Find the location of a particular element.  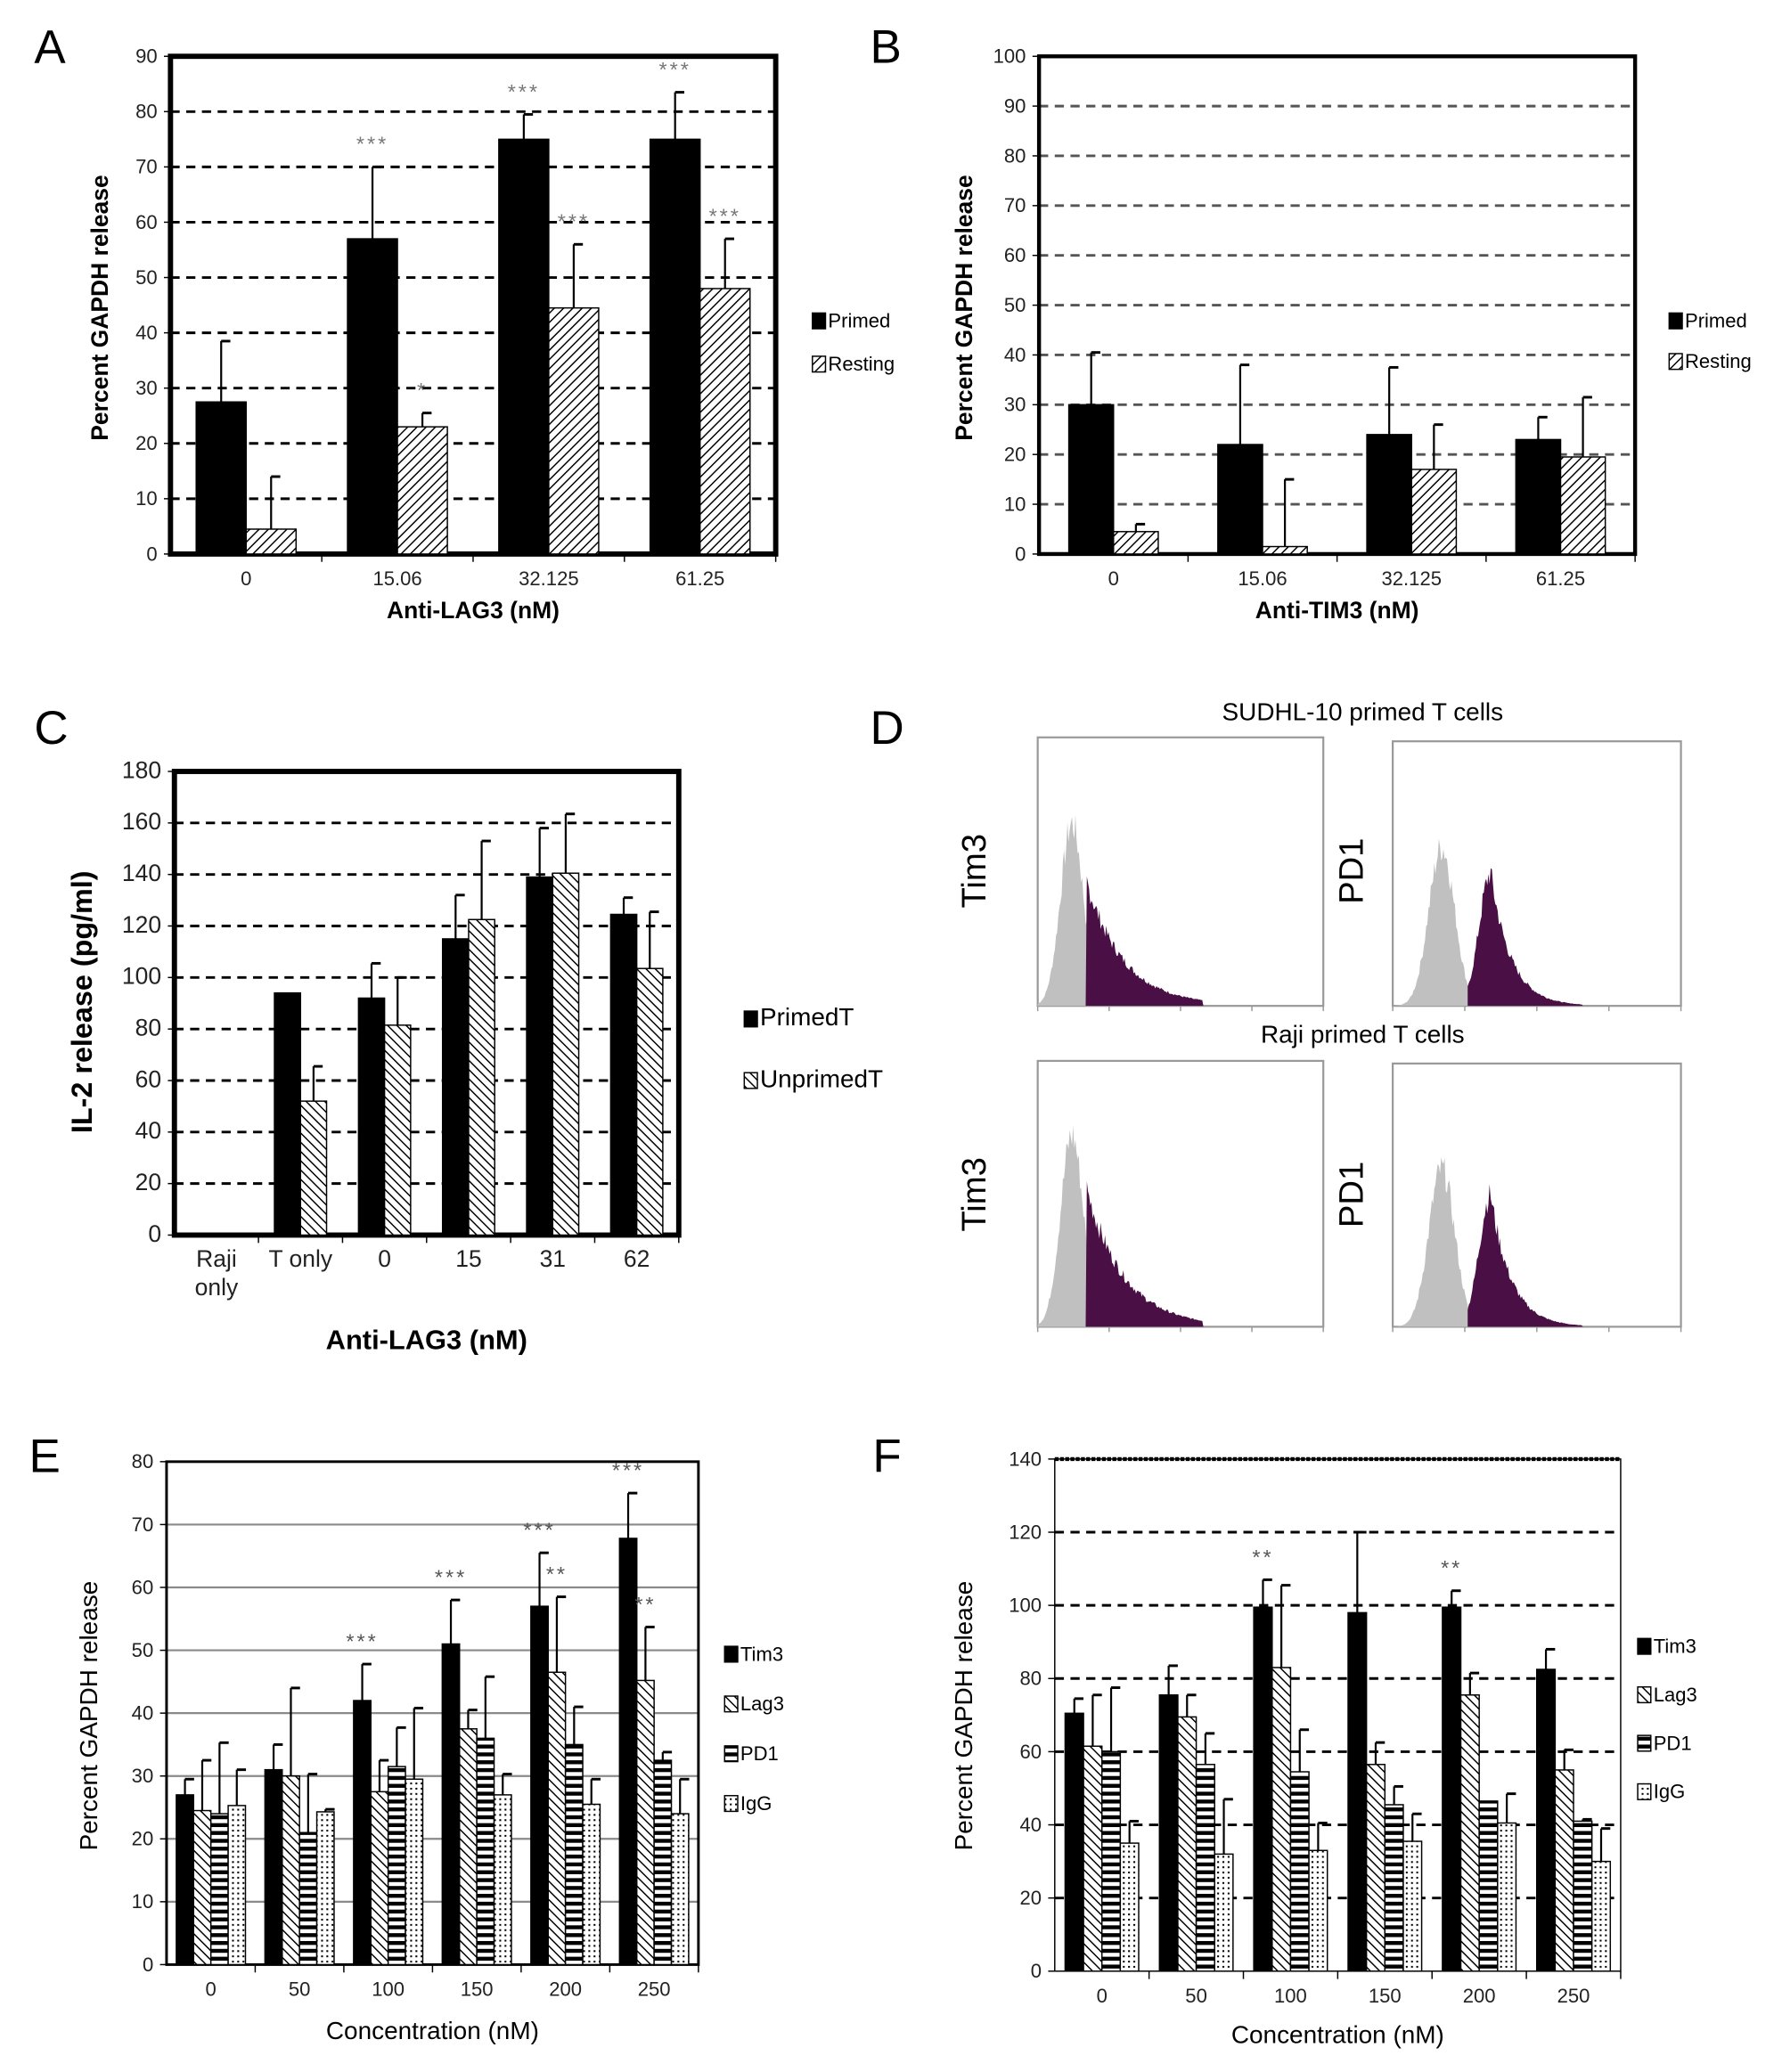

plot-frame is located at coordinates (432, 1713).